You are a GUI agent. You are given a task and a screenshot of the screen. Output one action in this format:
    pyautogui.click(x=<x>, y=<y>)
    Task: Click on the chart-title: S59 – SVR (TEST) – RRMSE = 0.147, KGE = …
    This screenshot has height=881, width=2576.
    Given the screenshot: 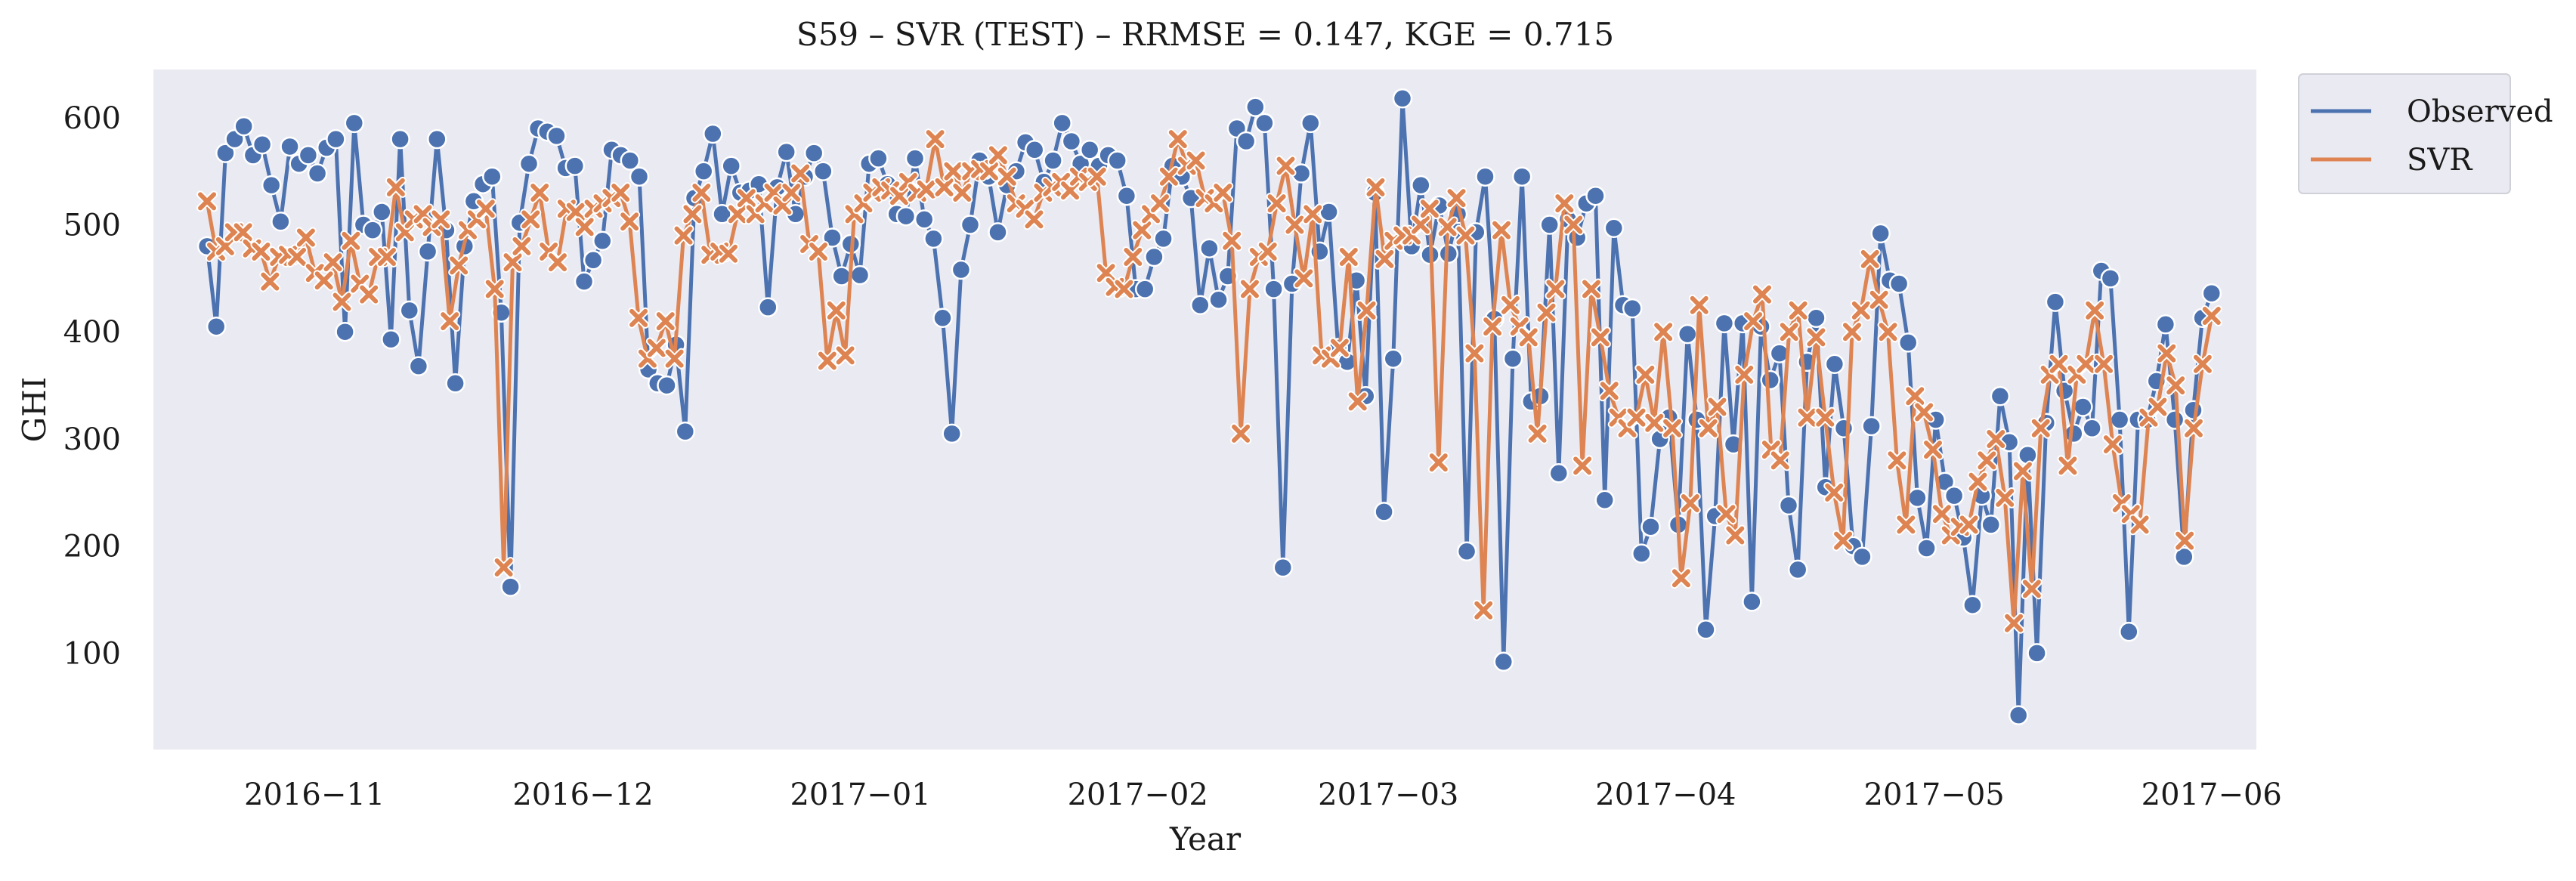 What is the action you would take?
    pyautogui.click(x=1205, y=34)
    